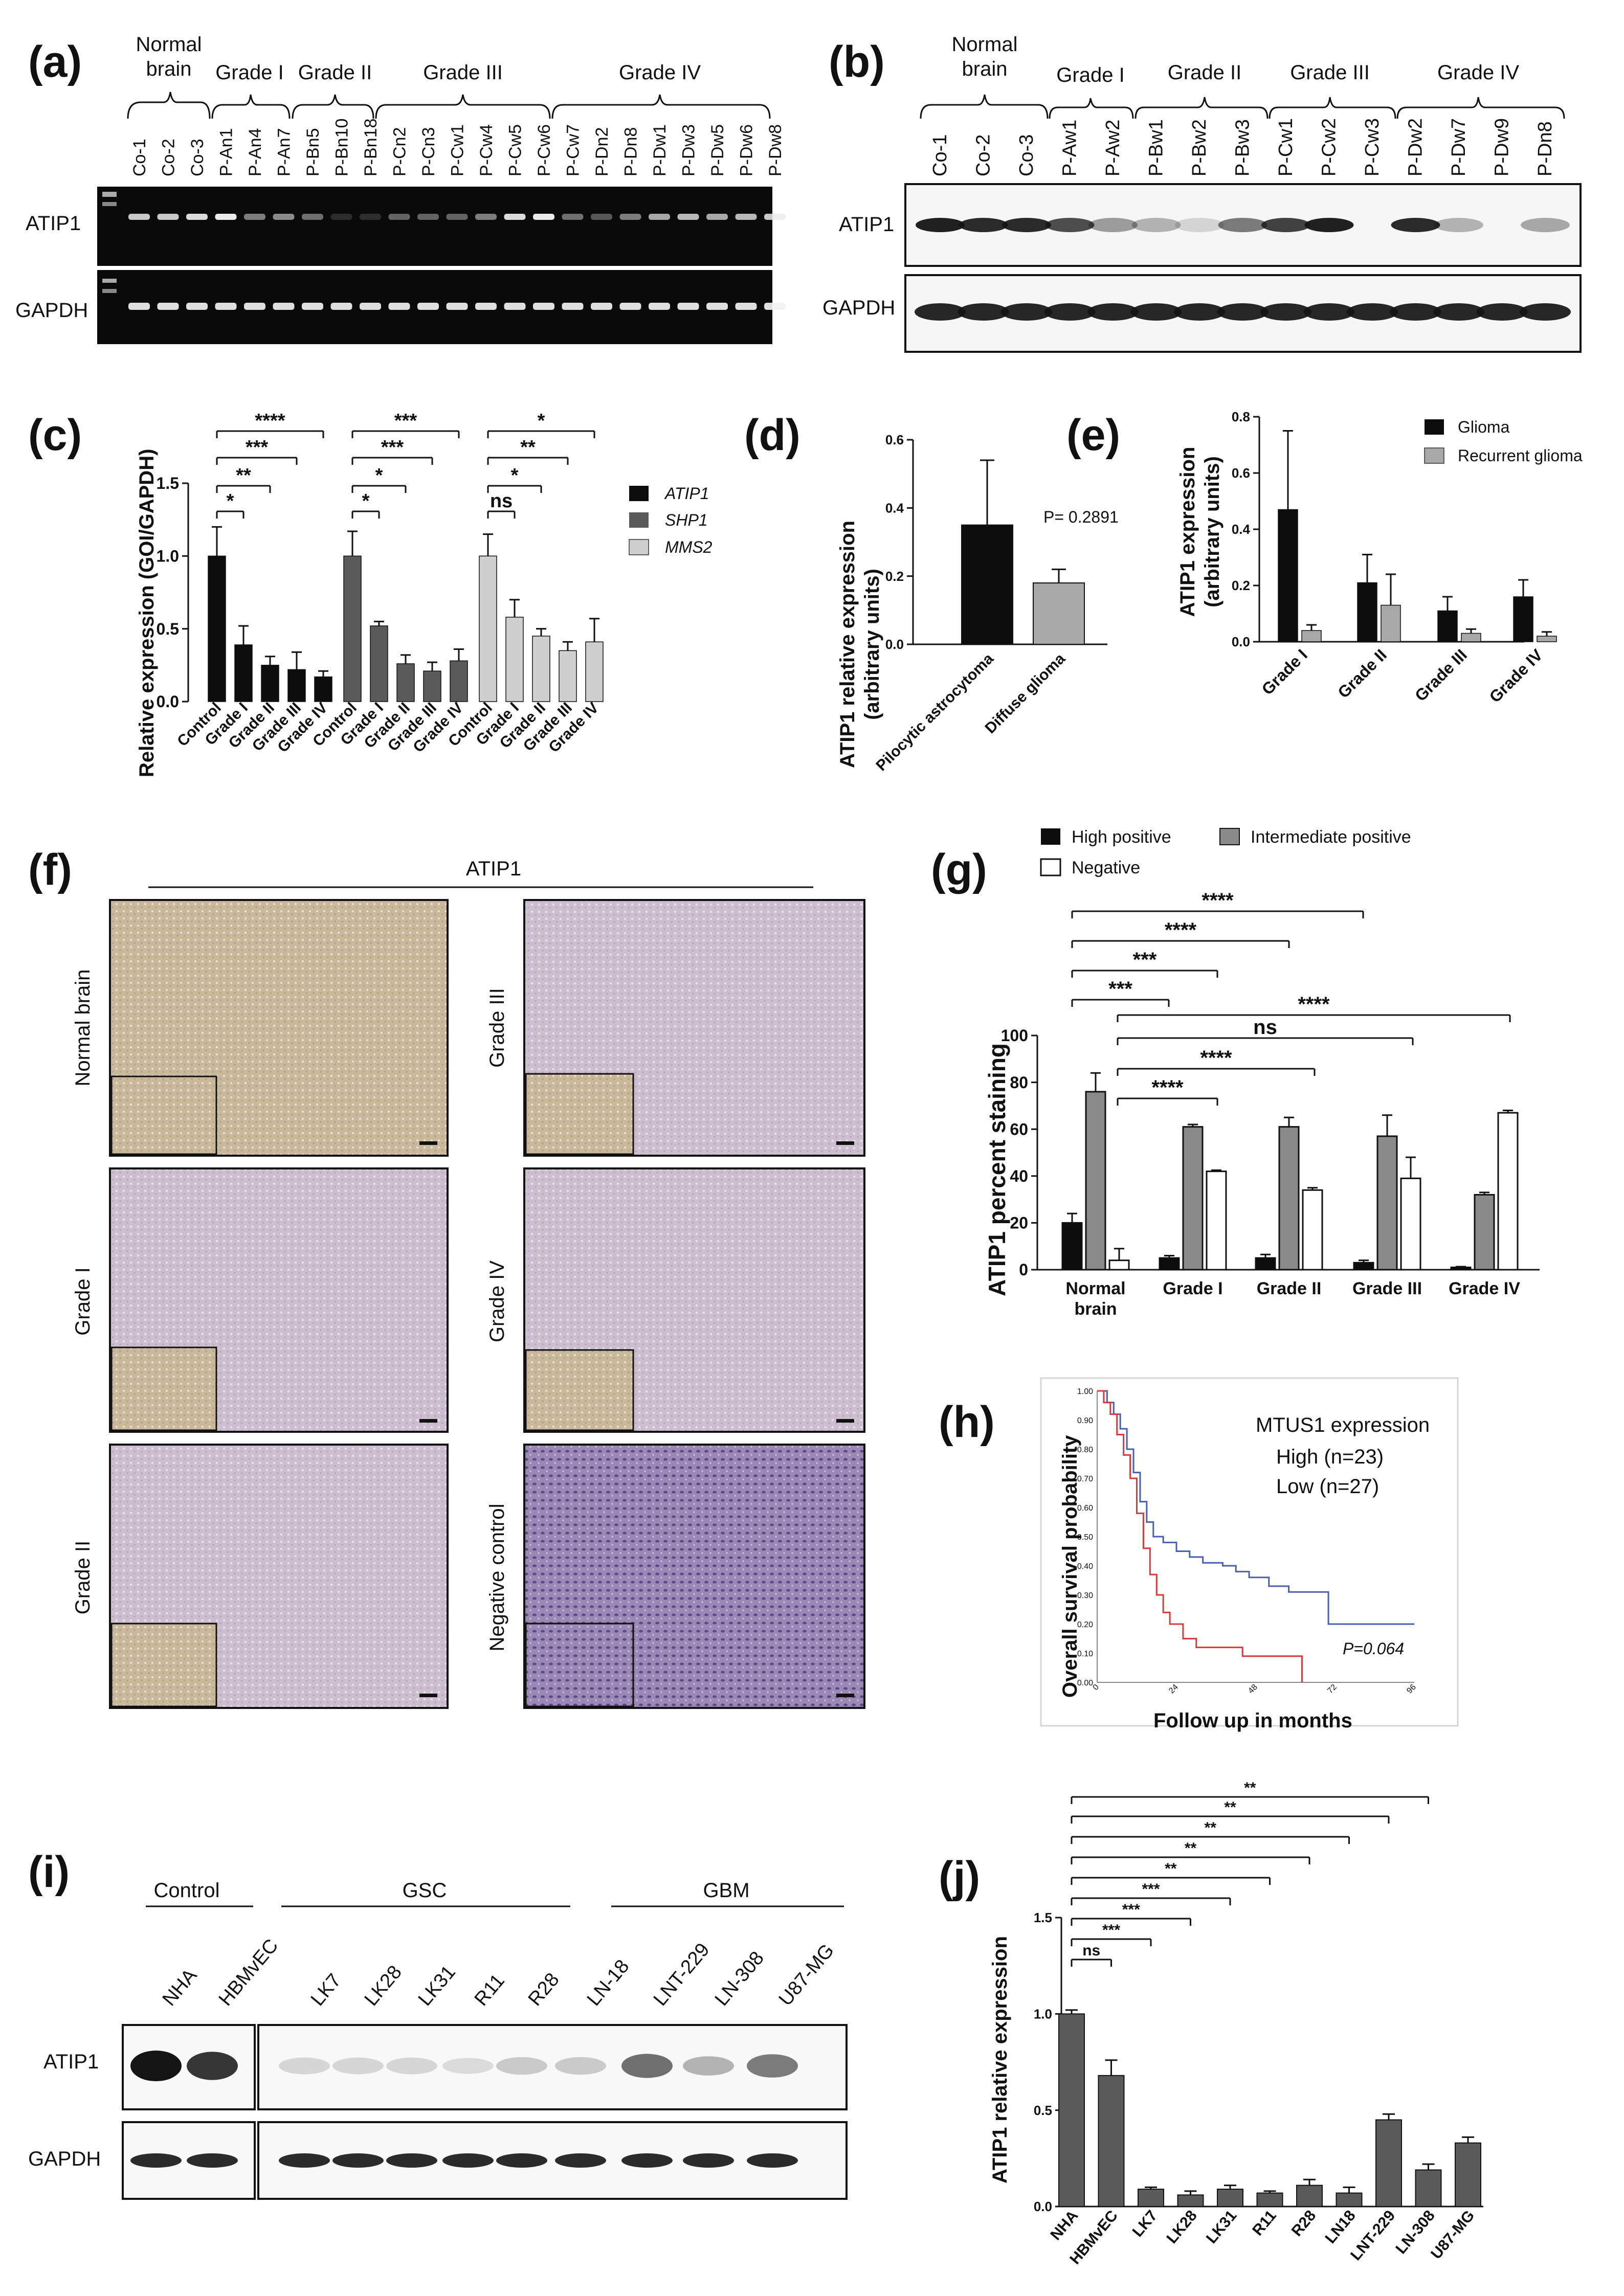 Image resolution: width=1624 pixels, height=2296 pixels. I want to click on panel-b-row-gapdh: GAPDH, so click(858, 308).